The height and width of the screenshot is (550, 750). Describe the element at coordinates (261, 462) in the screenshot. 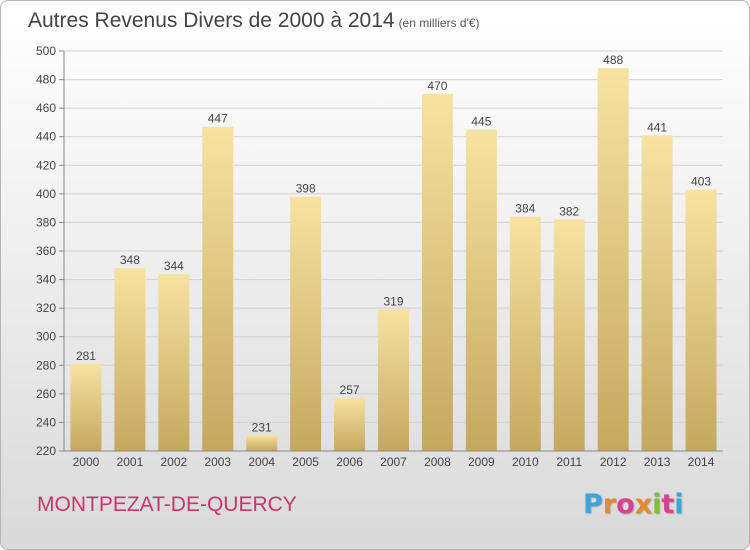

I see `x-tick-label: 2004` at that location.